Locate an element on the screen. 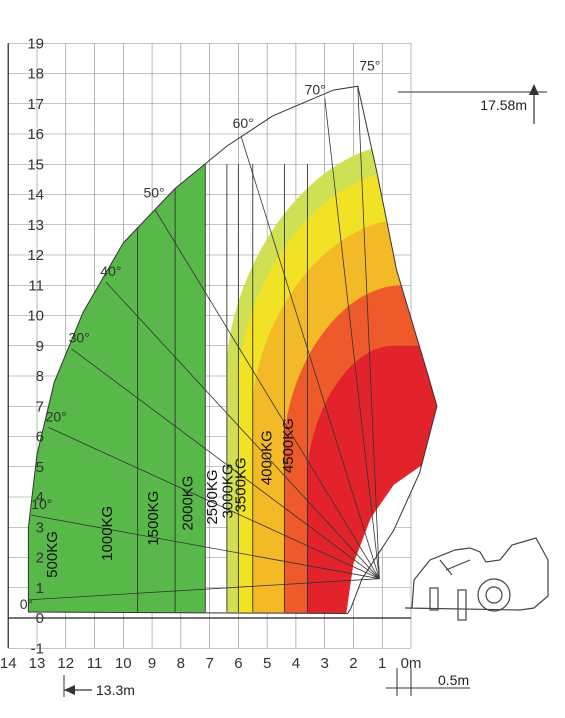 This screenshot has width=565, height=718. load-label: 4000KG is located at coordinates (266, 457).